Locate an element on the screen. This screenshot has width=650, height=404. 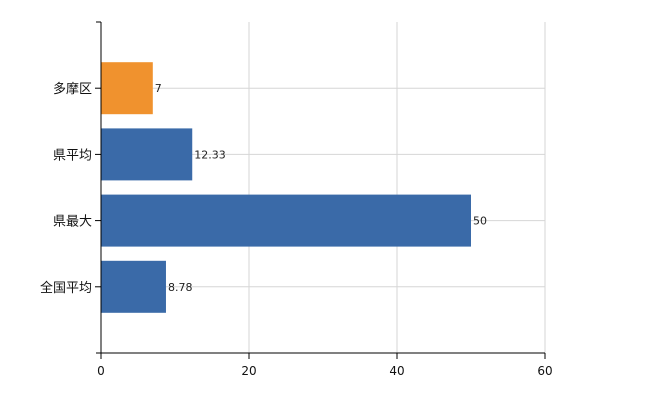
category-label: 多摩区 is located at coordinates (72, 89).